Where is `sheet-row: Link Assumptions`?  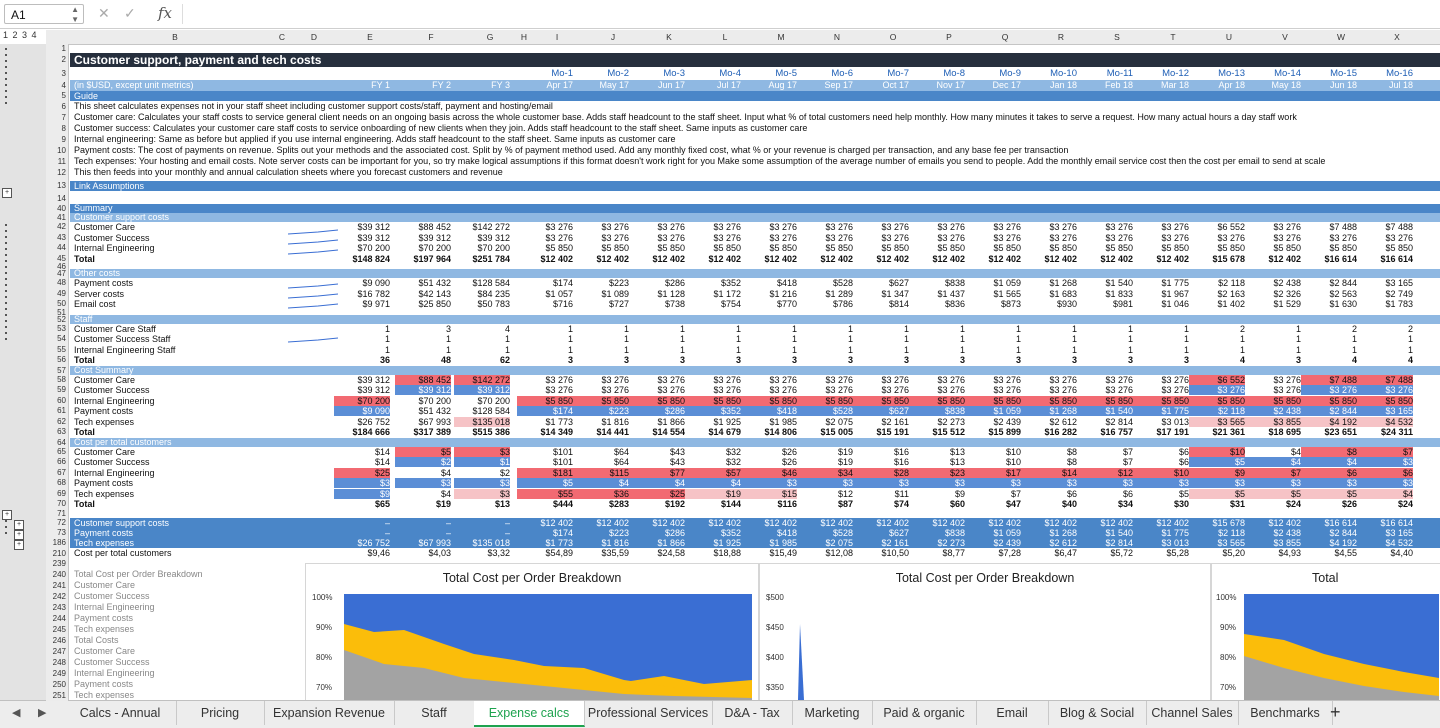
sheet-row: Link Assumptions is located at coordinates (755, 186).